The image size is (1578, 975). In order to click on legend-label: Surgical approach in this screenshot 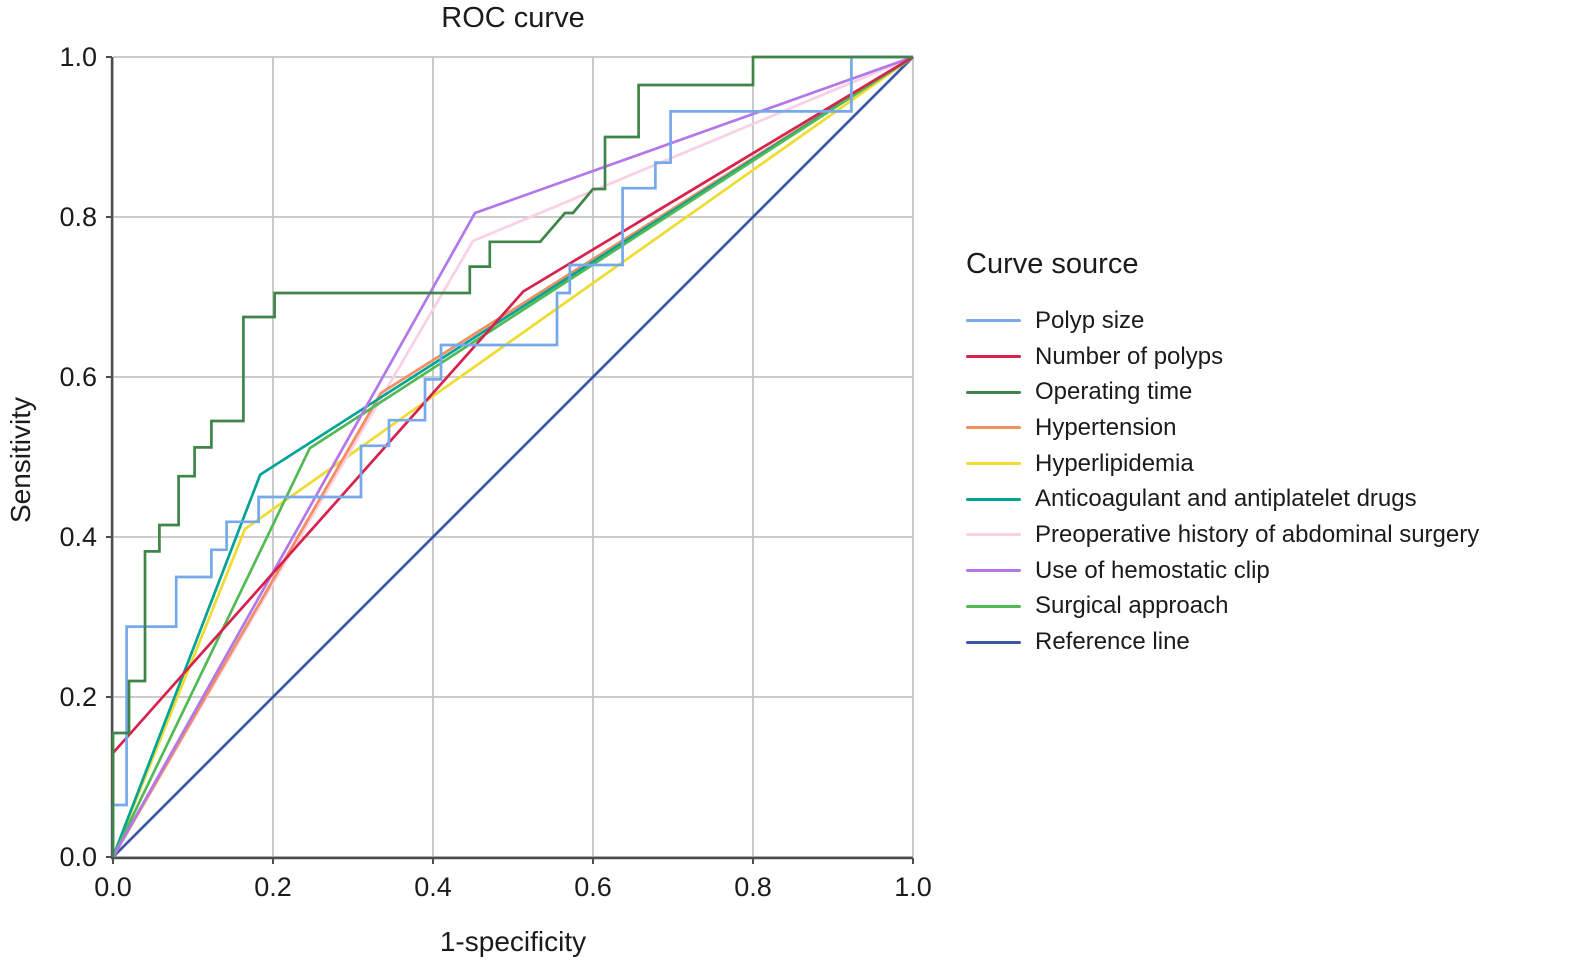, I will do `click(1132, 606)`.